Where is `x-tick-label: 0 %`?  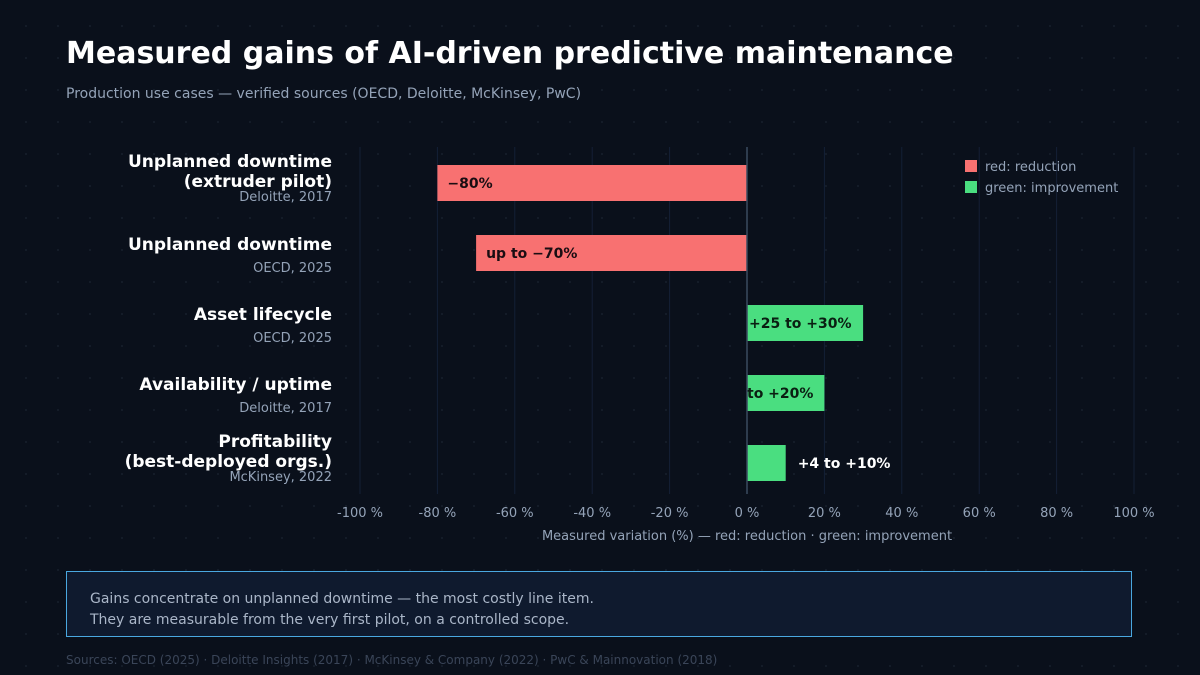 x-tick-label: 0 % is located at coordinates (747, 513).